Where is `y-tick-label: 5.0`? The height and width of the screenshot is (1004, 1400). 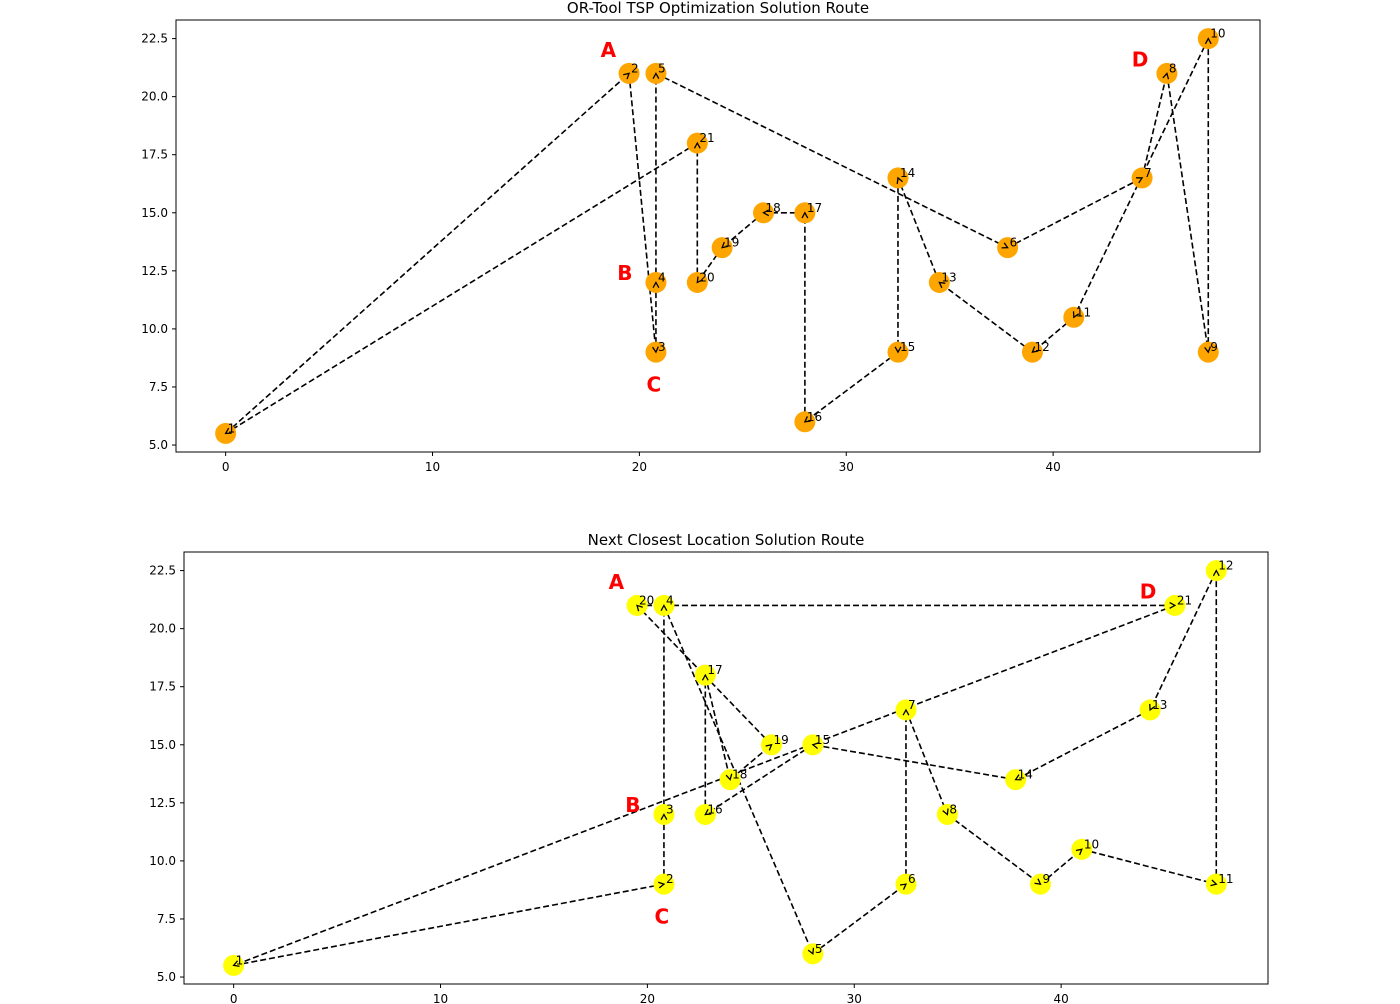
y-tick-label: 5.0 is located at coordinates (158, 445).